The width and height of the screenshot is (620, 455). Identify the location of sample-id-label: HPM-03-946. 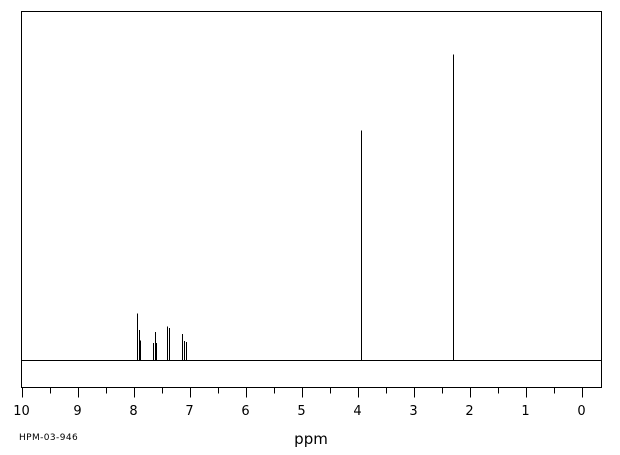
(48, 438).